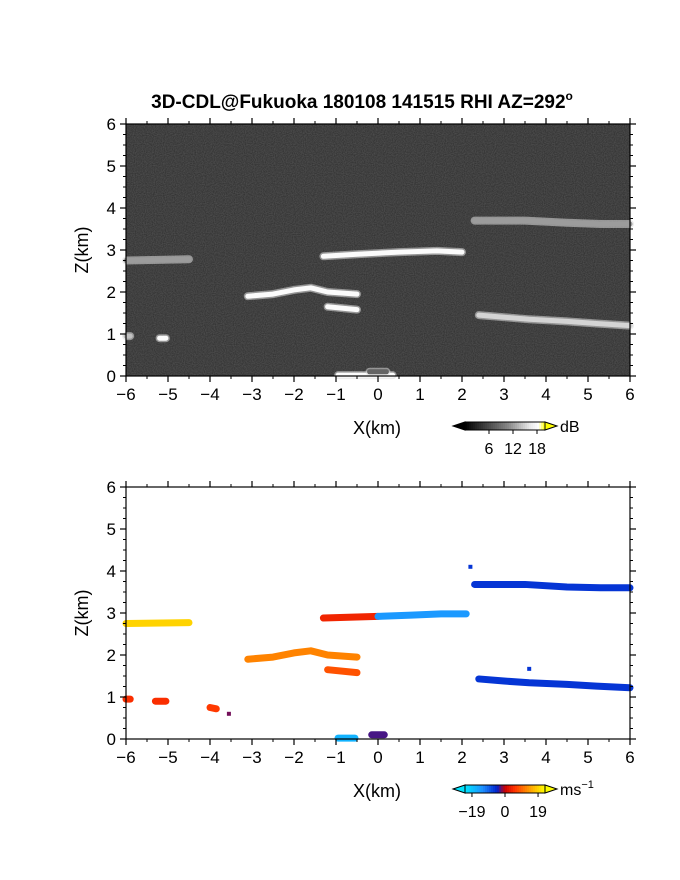 The height and width of the screenshot is (880, 680). What do you see at coordinates (111, 124) in the screenshot?
I see `snr-y-tick-label: 6` at bounding box center [111, 124].